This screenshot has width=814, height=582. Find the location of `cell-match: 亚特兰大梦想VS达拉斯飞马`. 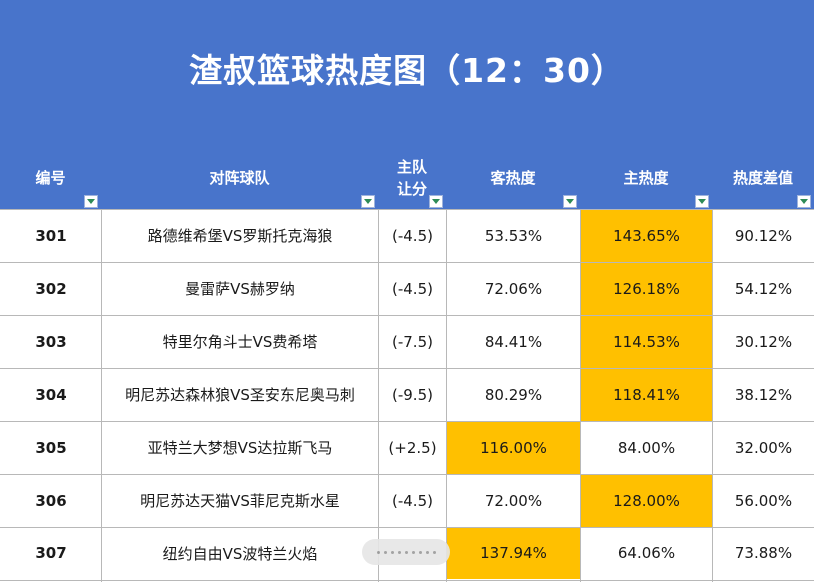

cell-match: 亚特兰大梦想VS达拉斯飞马 is located at coordinates (240, 448).